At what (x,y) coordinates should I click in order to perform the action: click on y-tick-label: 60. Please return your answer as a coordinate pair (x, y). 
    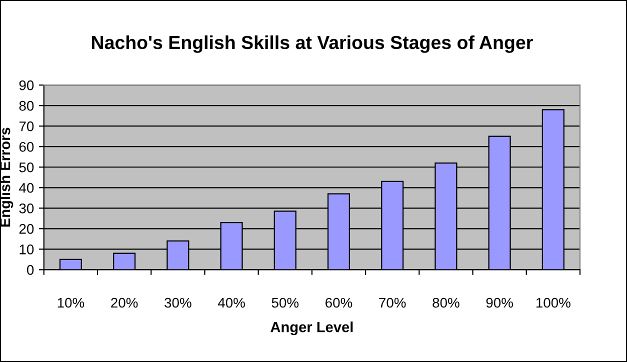
    Looking at the image, I should click on (26, 147).